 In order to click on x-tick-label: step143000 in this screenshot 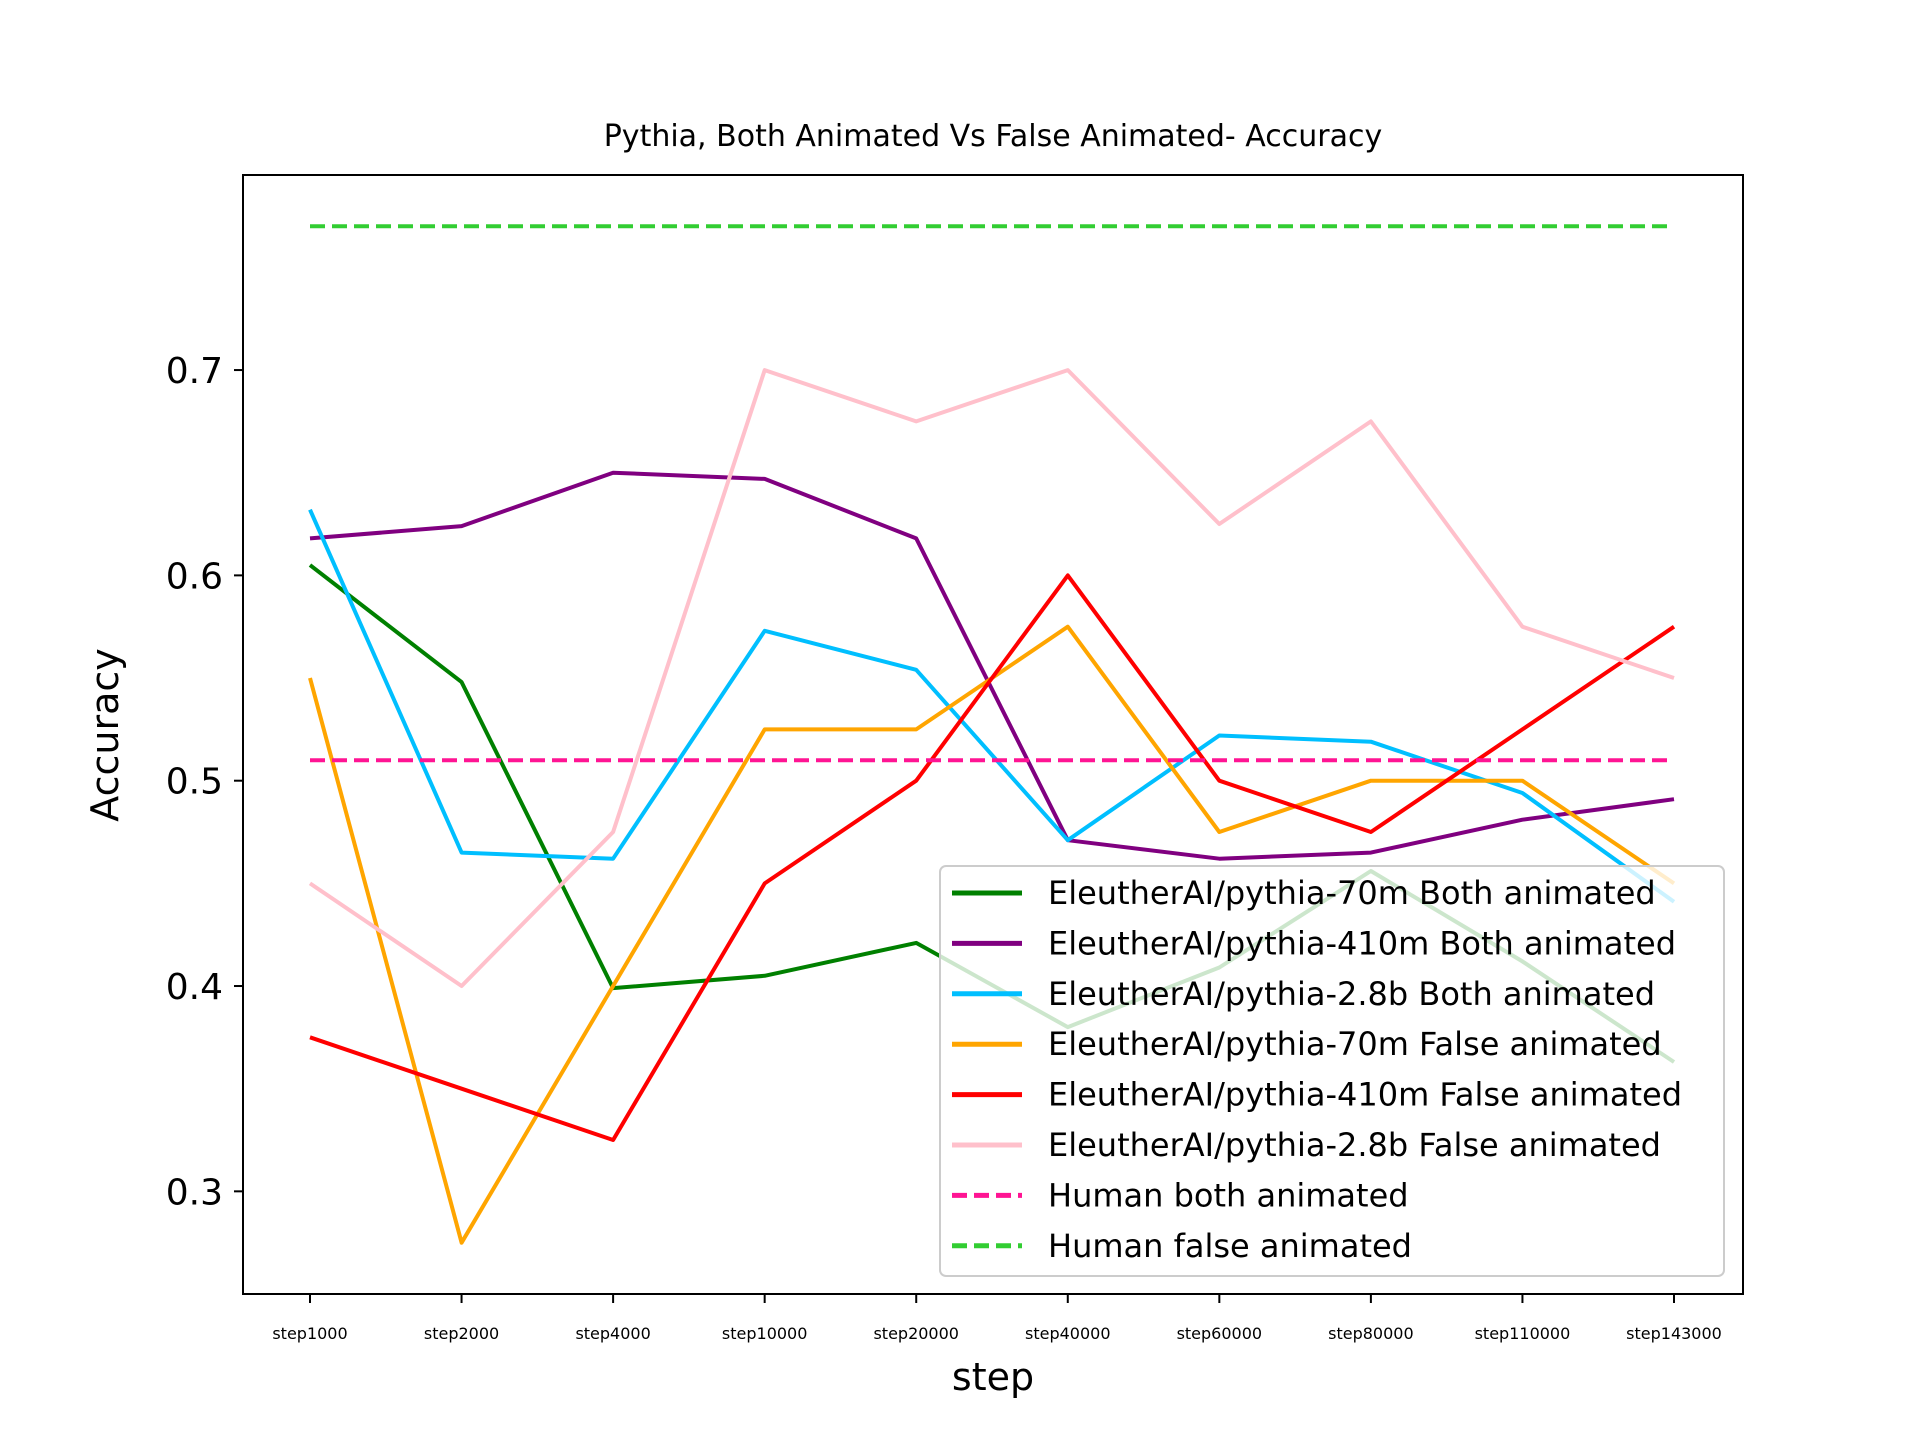, I will do `click(1674, 1333)`.